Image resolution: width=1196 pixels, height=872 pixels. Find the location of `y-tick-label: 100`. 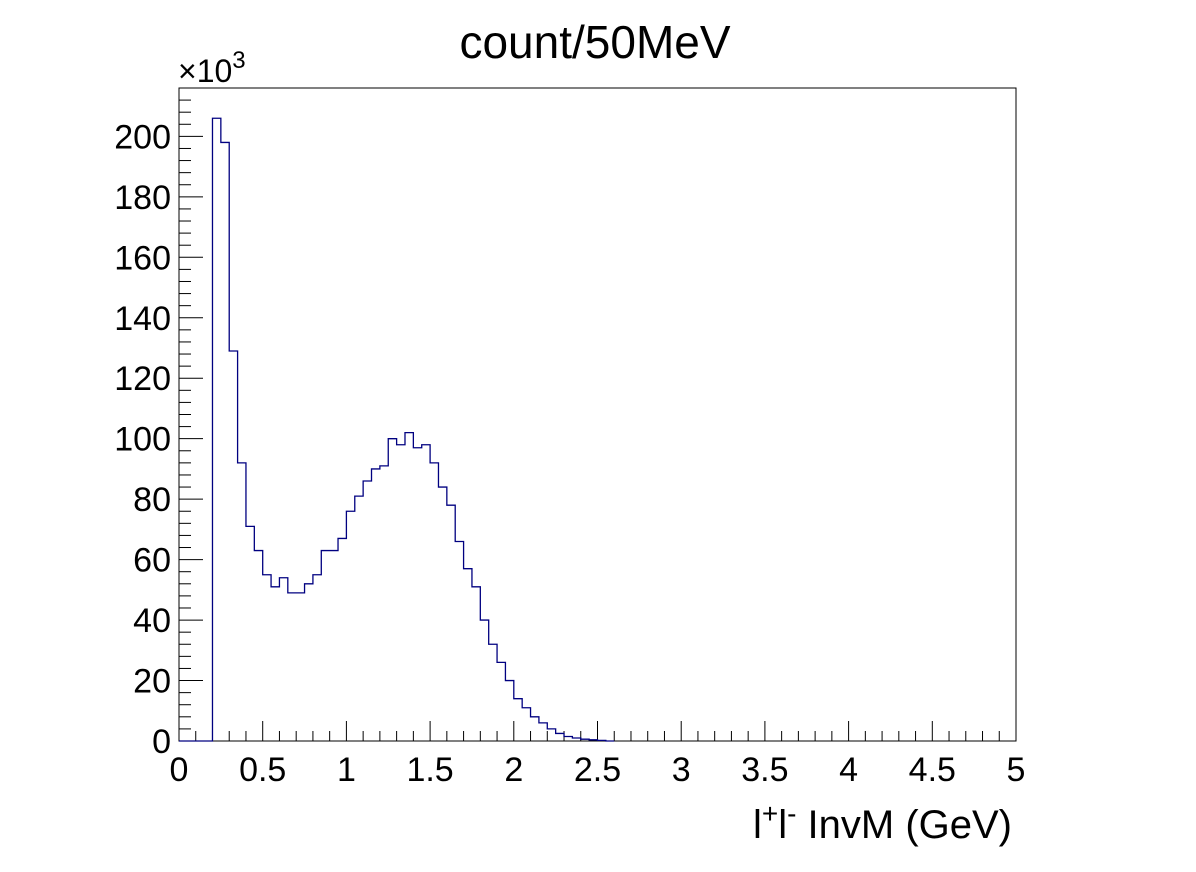

y-tick-label: 100 is located at coordinates (142, 440).